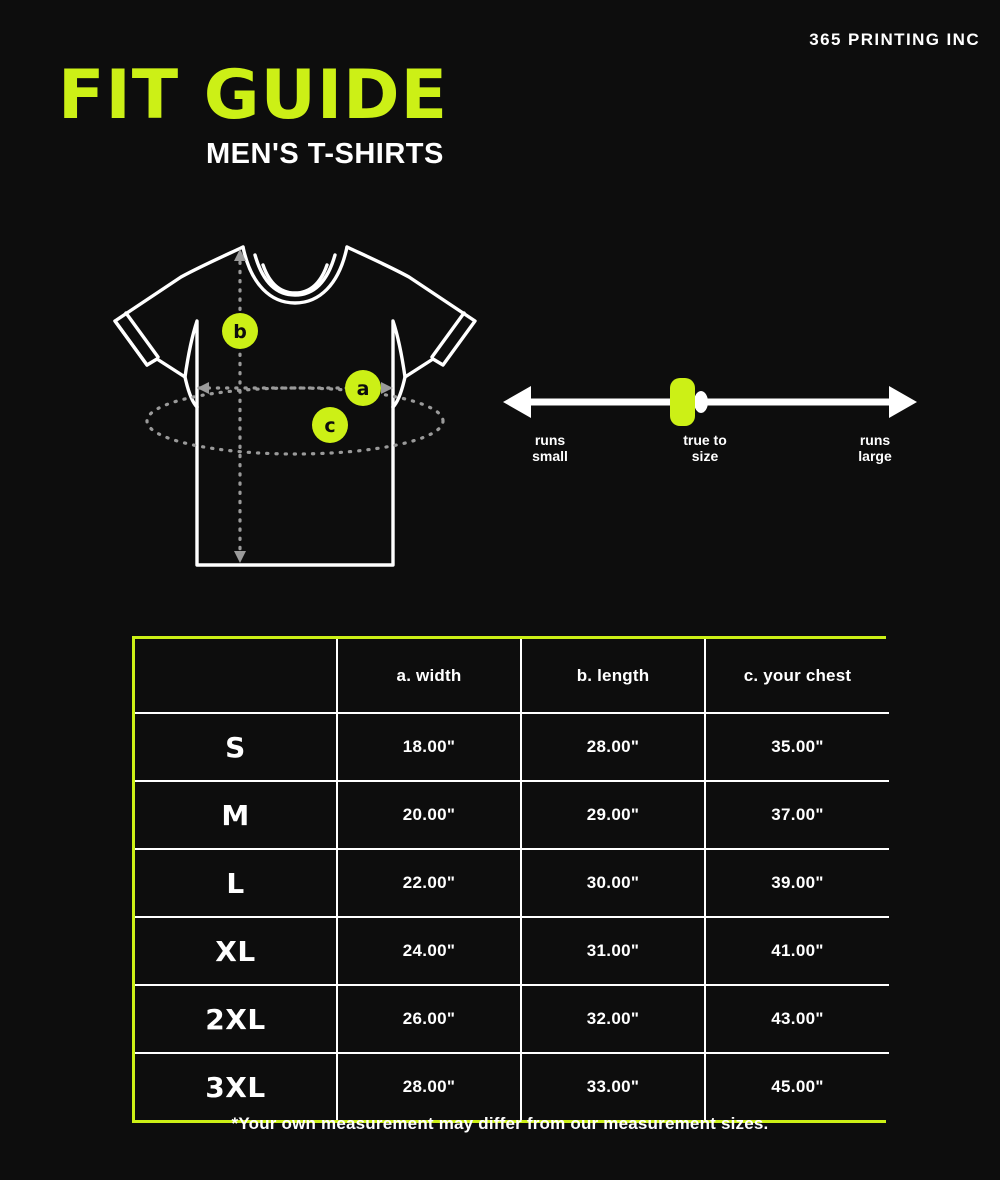  Describe the element at coordinates (875, 448) in the screenshot. I see `fit-scale-label-large: runs large` at that location.